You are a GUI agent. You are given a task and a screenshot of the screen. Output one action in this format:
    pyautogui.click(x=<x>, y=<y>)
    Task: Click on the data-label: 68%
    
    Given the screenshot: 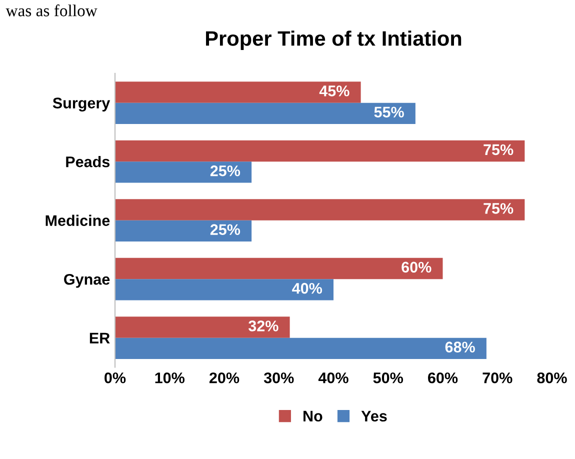 What is the action you would take?
    pyautogui.click(x=460, y=347)
    